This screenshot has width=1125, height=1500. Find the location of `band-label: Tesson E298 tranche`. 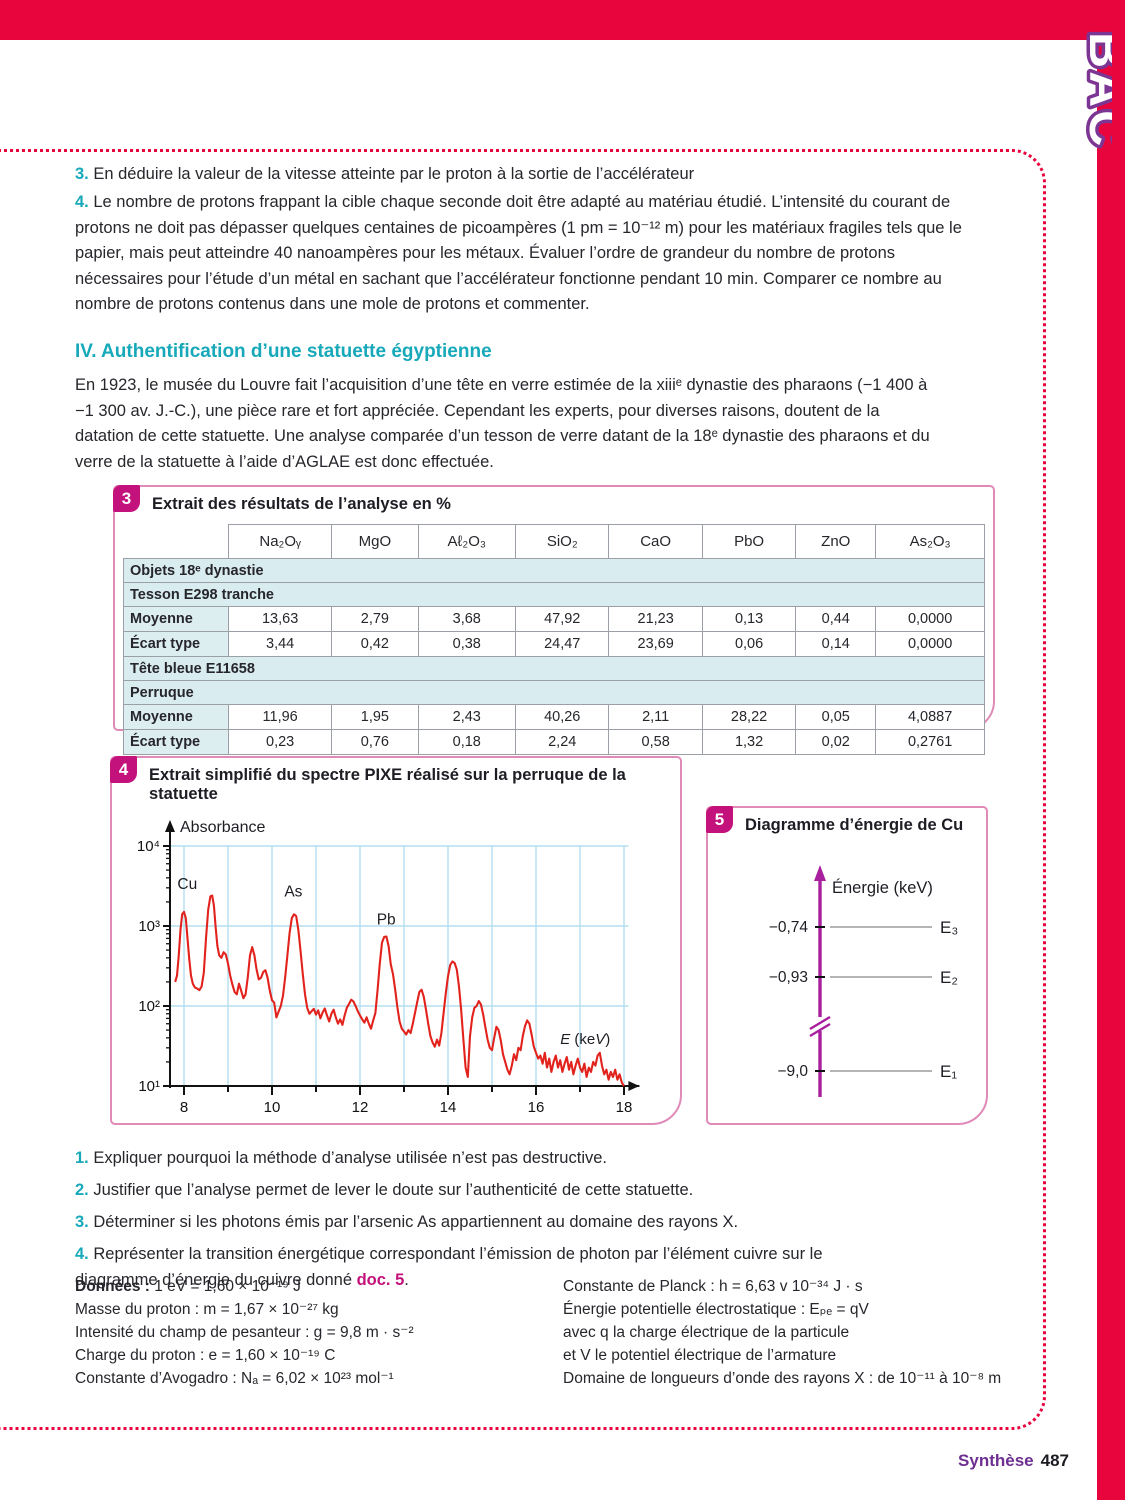

band-label: Tesson E298 tranche is located at coordinates (554, 594).